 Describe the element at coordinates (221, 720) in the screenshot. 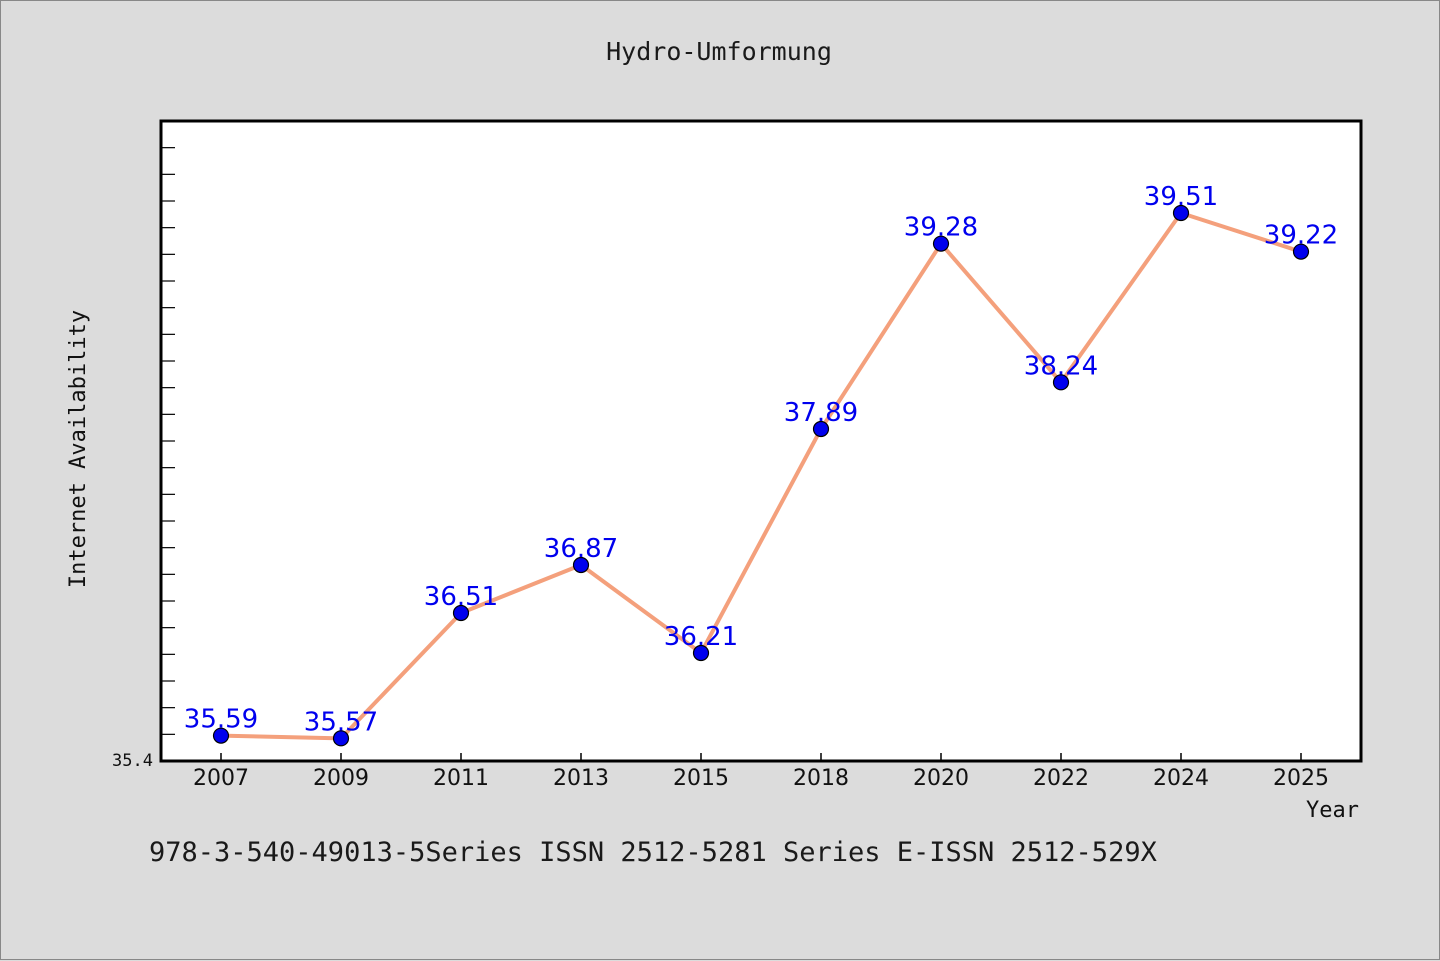

I see `data-label: 35.59` at that location.